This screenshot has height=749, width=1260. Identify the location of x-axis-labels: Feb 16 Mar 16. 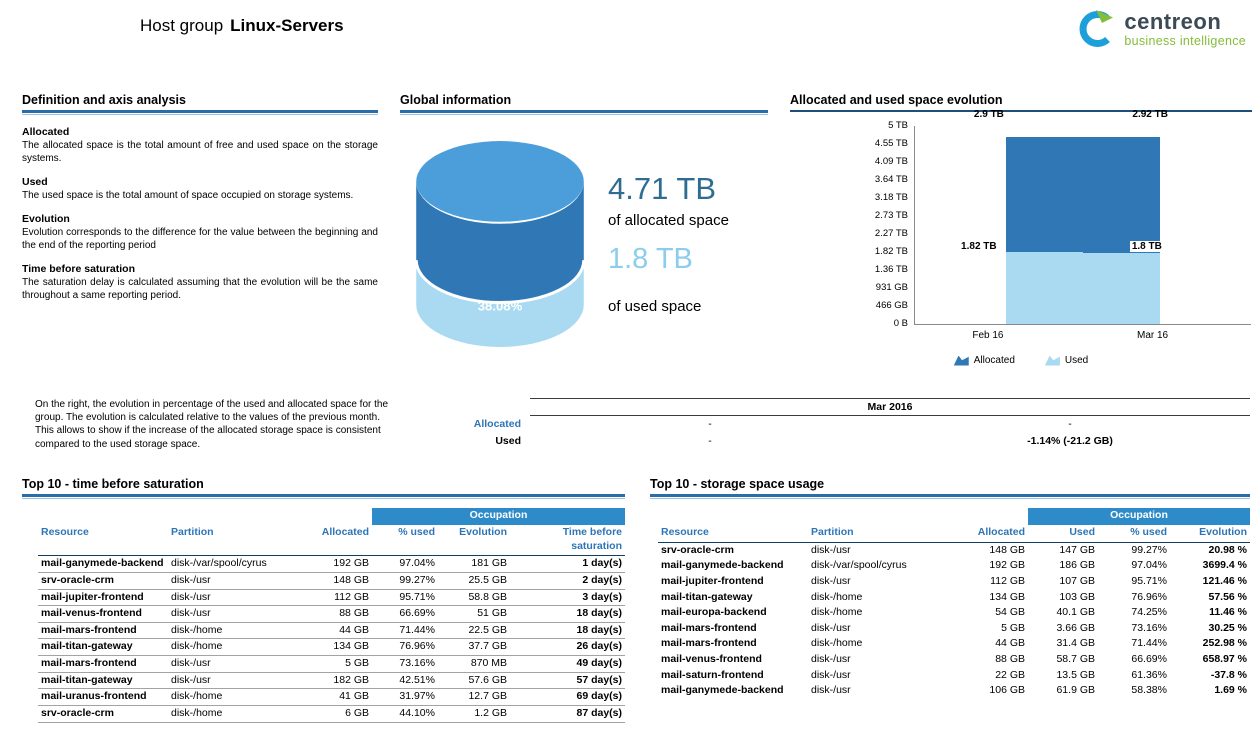
(1082, 337).